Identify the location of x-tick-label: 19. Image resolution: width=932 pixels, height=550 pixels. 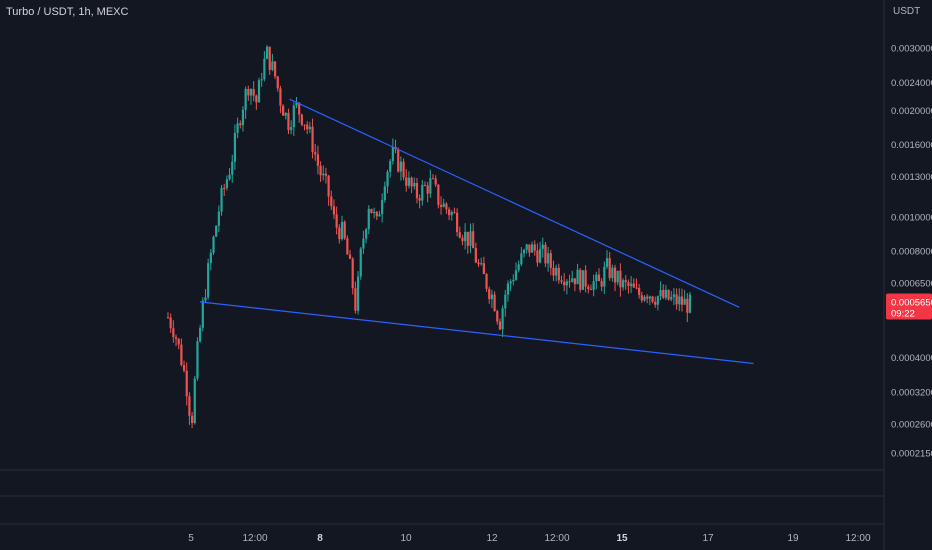
(793, 538).